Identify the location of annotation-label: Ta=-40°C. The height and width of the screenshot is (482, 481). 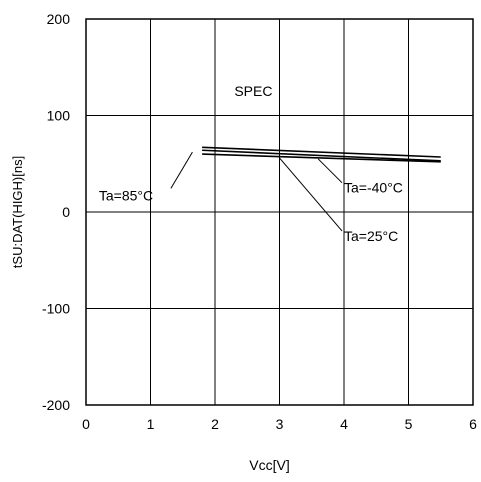
(373, 188).